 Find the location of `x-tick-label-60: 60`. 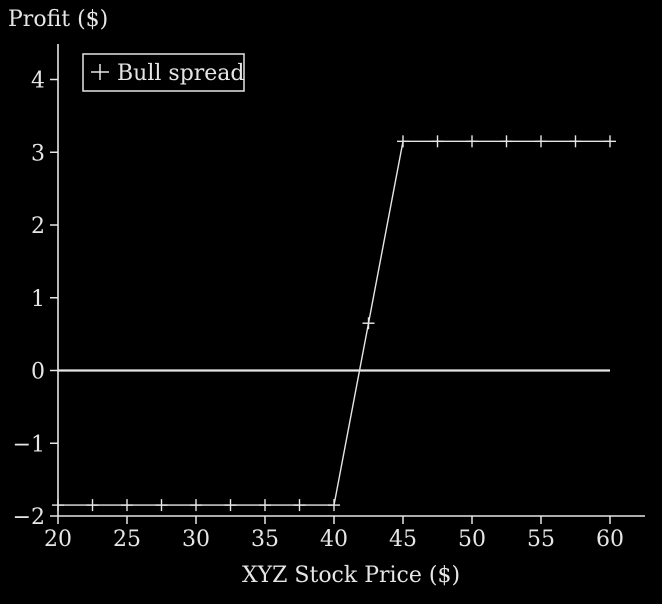

x-tick-label-60: 60 is located at coordinates (610, 539).